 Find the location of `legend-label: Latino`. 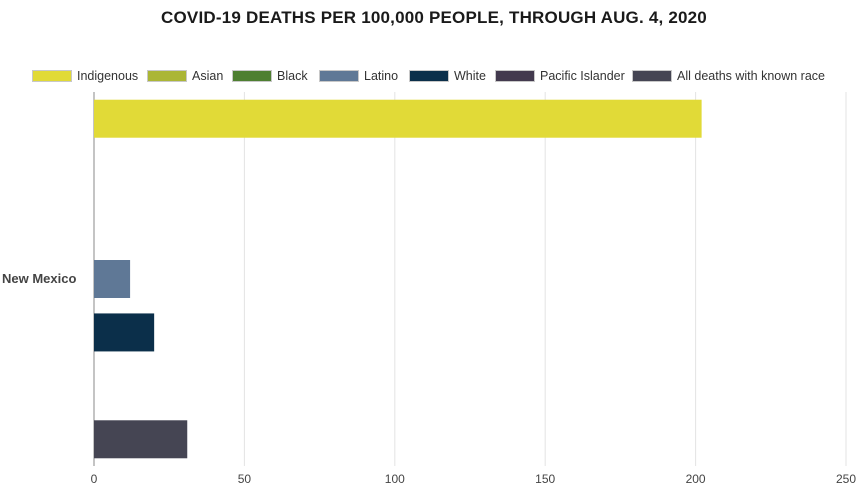

legend-label: Latino is located at coordinates (381, 76).